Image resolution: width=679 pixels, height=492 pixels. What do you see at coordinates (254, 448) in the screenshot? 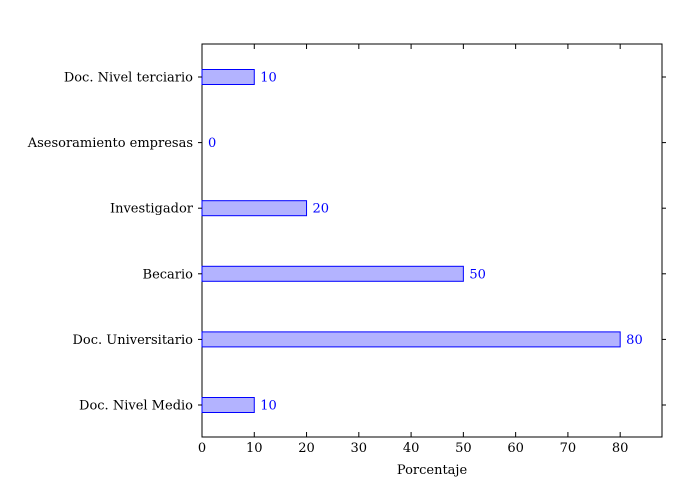
I see `x-tick-label: 10` at bounding box center [254, 448].